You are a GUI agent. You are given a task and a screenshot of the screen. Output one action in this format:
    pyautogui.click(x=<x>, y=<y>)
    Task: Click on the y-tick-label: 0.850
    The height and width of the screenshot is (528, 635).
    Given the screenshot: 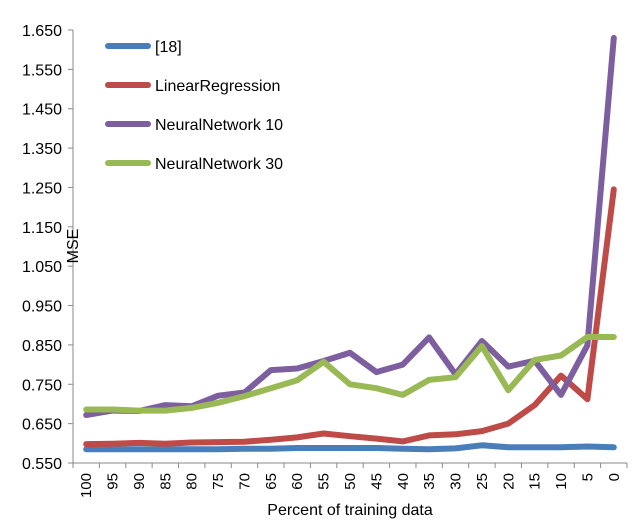 What is the action you would take?
    pyautogui.click(x=42, y=346)
    